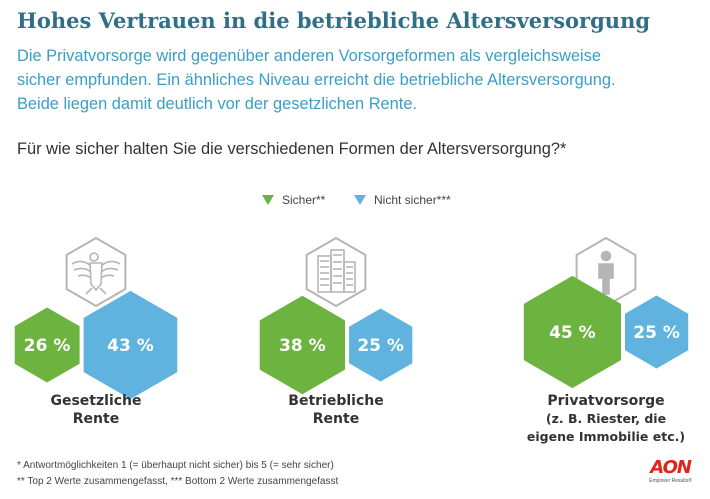  I want to click on eagle-icon, so click(96, 273).